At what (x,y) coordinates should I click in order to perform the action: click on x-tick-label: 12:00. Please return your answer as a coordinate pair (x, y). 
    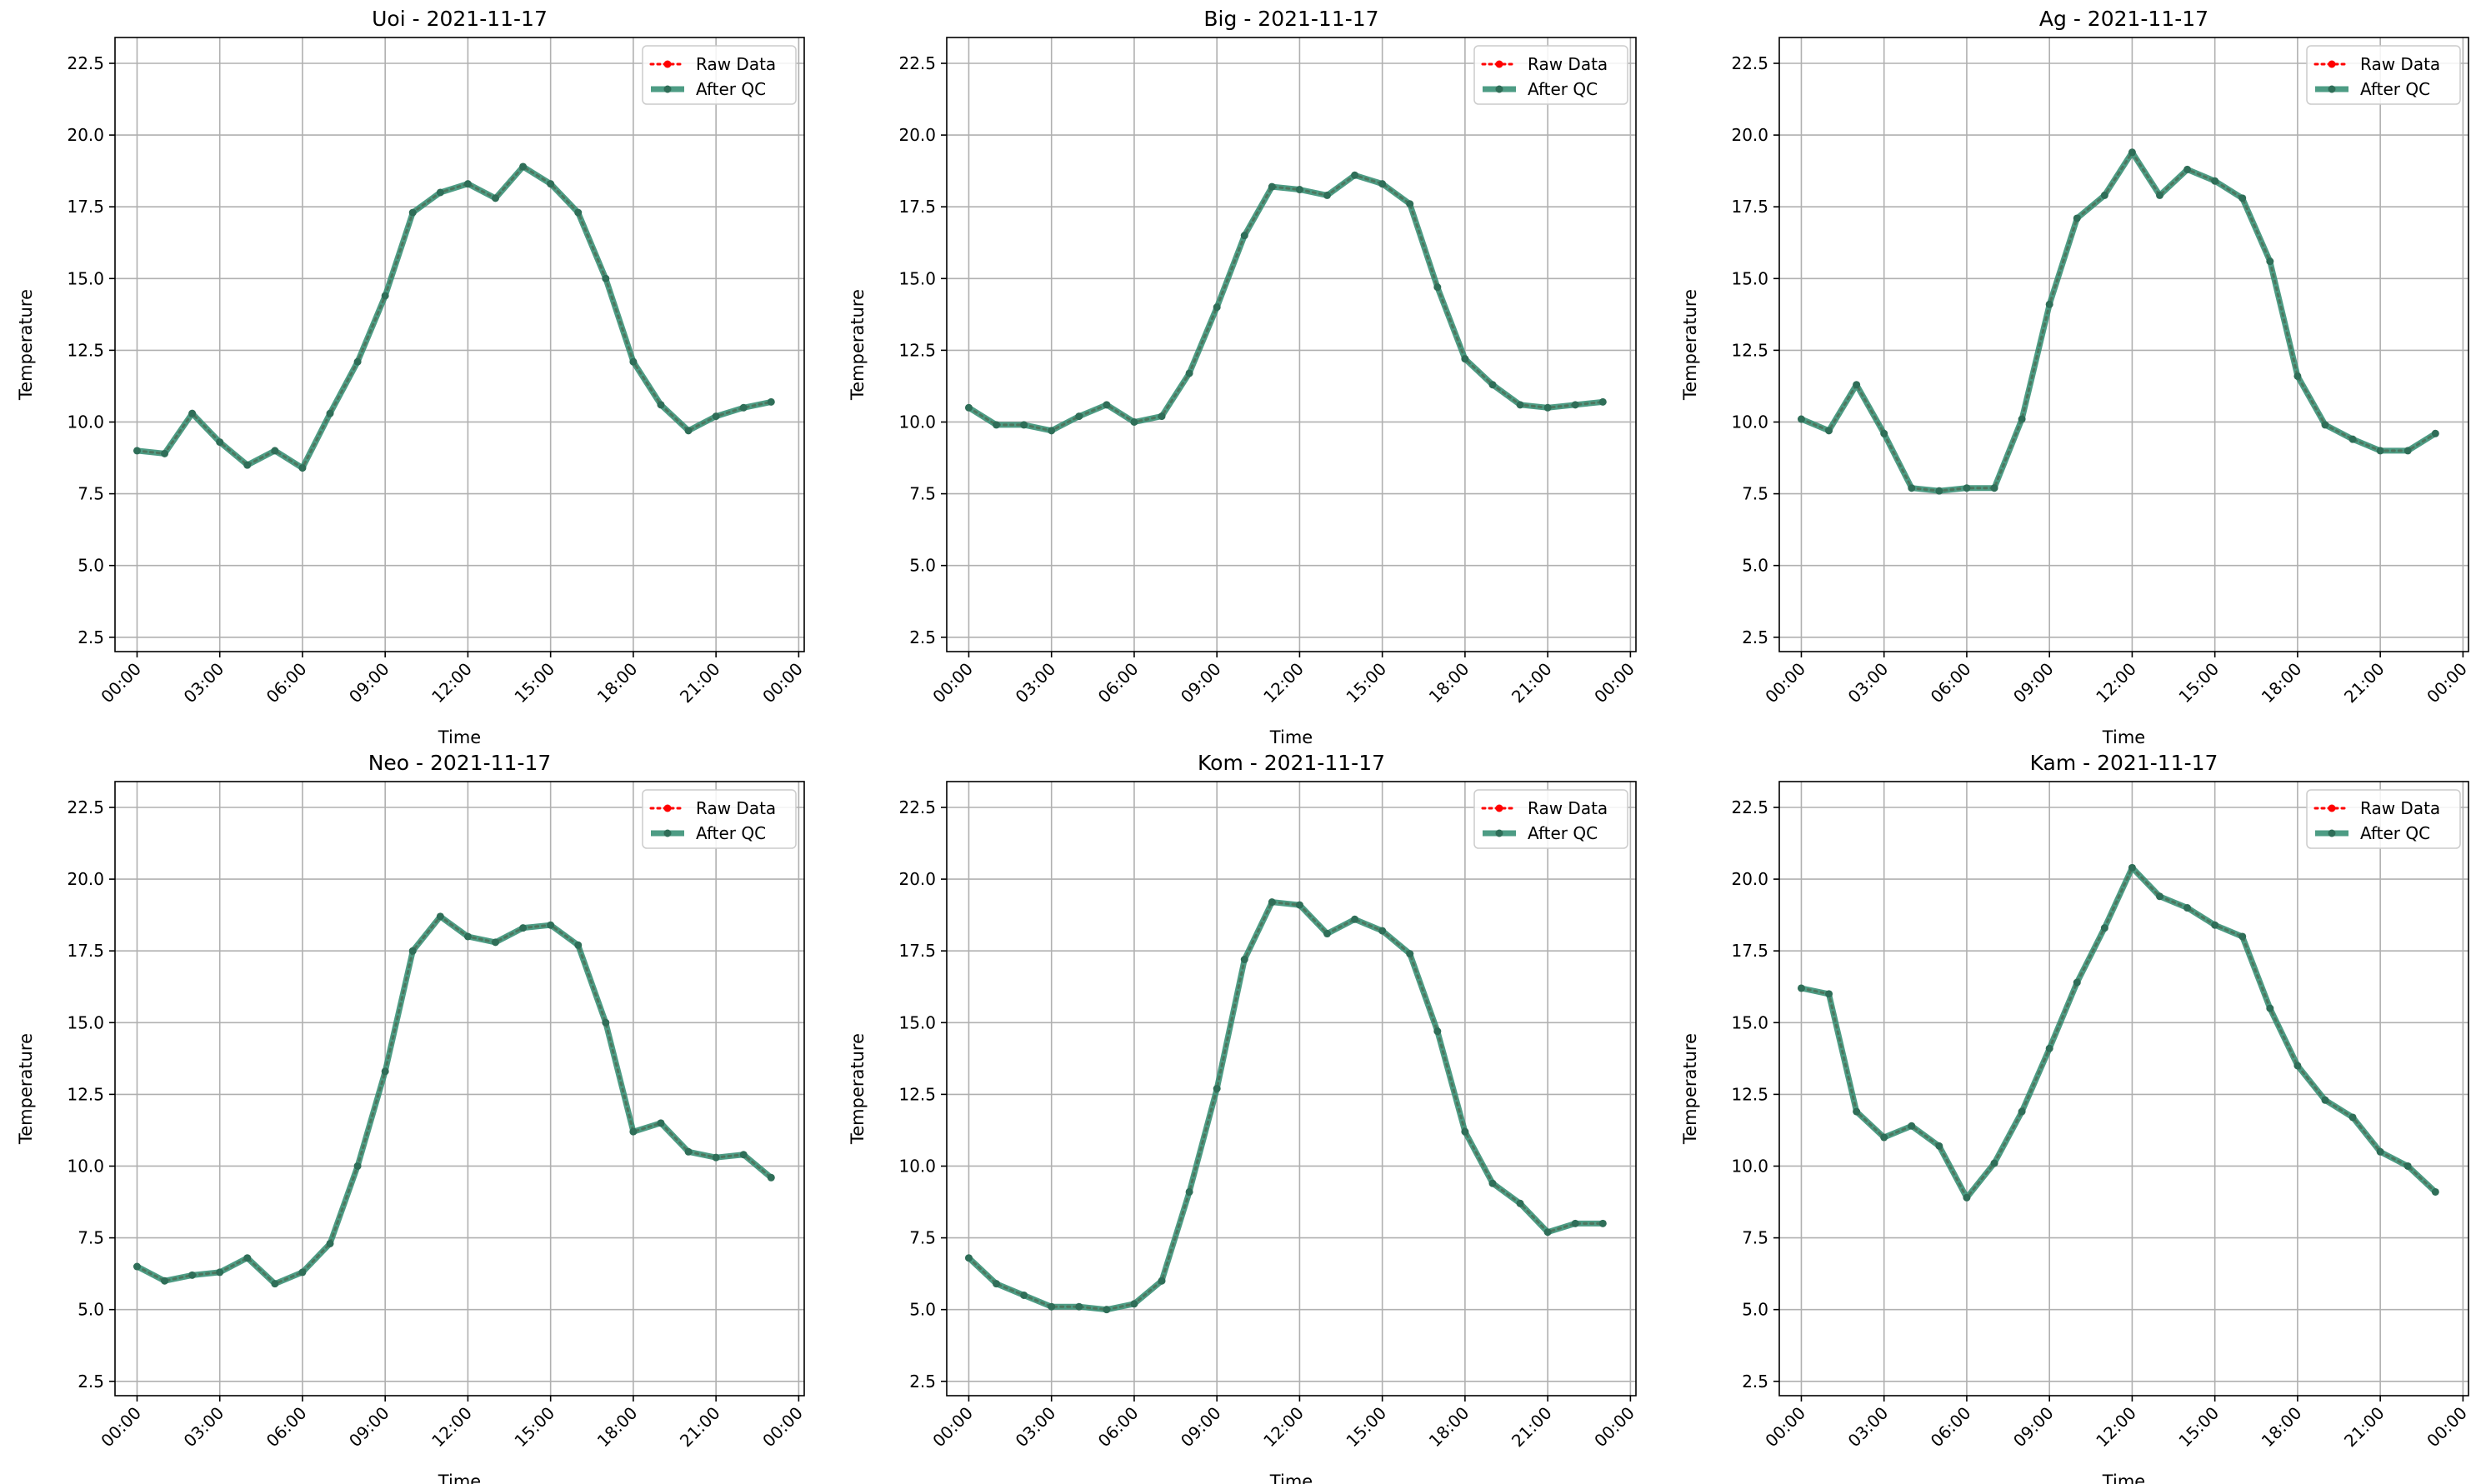
    Looking at the image, I should click on (452, 683).